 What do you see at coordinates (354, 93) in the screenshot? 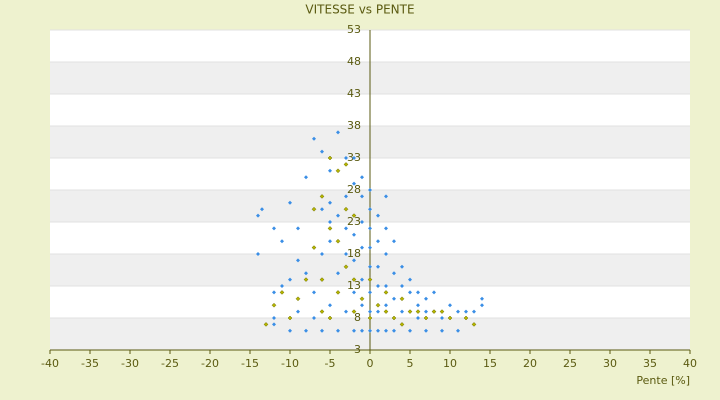
I see `y-tick-label: 43` at bounding box center [354, 93].